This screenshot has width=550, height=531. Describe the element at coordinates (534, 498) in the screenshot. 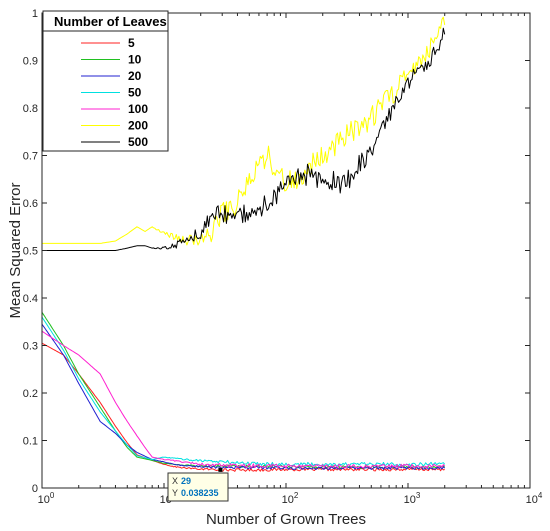

I see `x-tick-label: 10⁴` at that location.